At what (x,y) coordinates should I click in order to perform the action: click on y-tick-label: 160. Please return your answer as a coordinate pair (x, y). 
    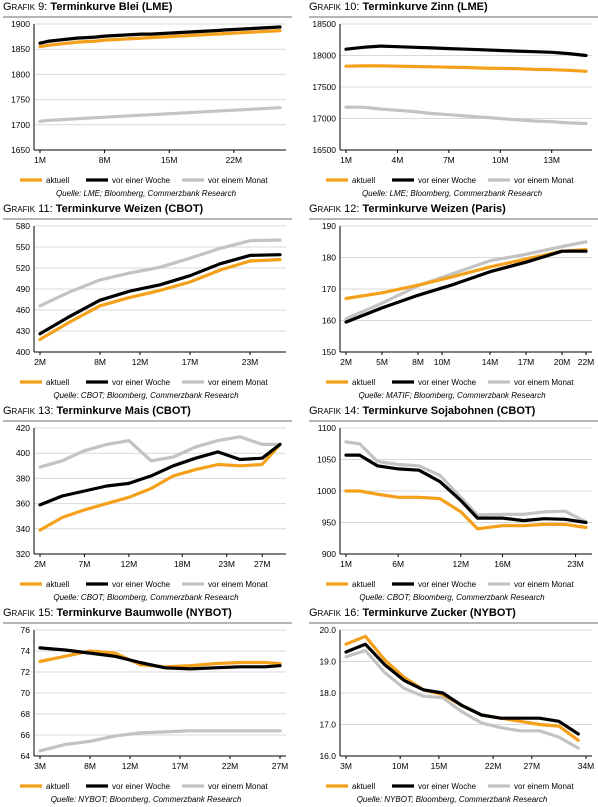
    Looking at the image, I should click on (329, 321).